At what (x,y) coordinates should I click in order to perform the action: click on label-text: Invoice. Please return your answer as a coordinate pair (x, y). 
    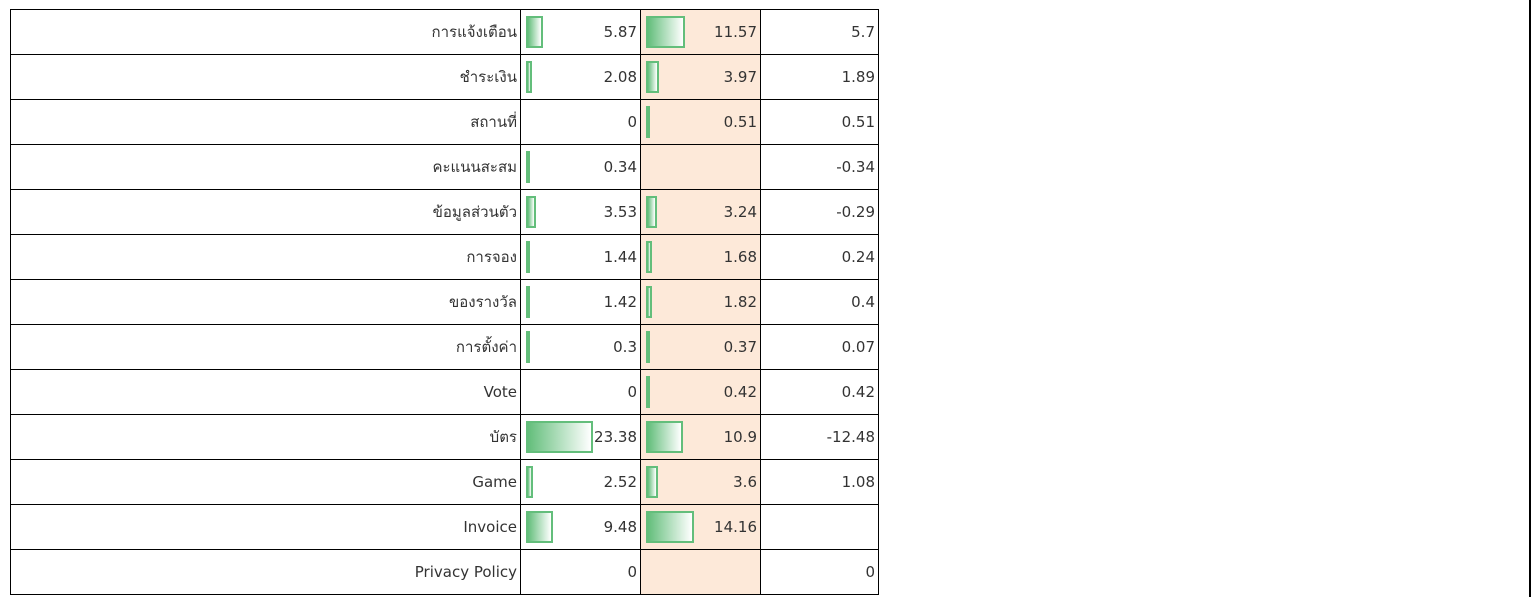
    Looking at the image, I should click on (490, 527).